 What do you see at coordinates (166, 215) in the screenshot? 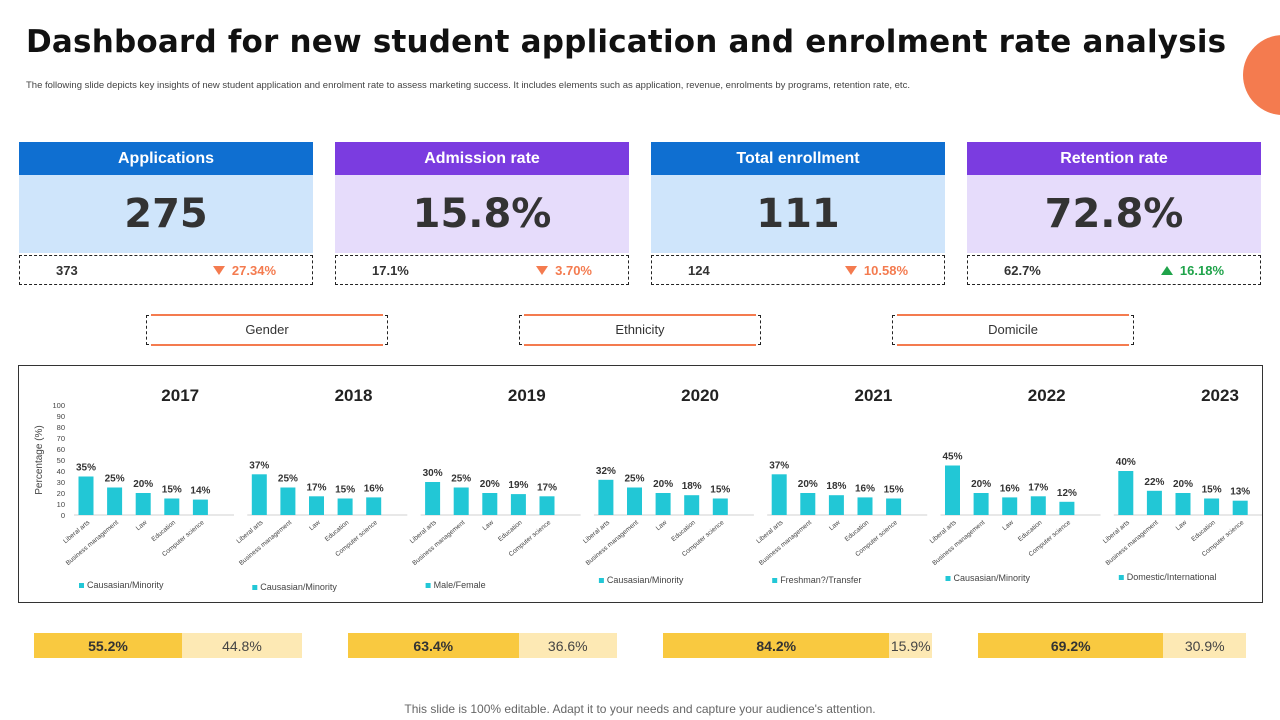
I see `kpi-card-applications: Applications 275 373 27.34%` at bounding box center [166, 215].